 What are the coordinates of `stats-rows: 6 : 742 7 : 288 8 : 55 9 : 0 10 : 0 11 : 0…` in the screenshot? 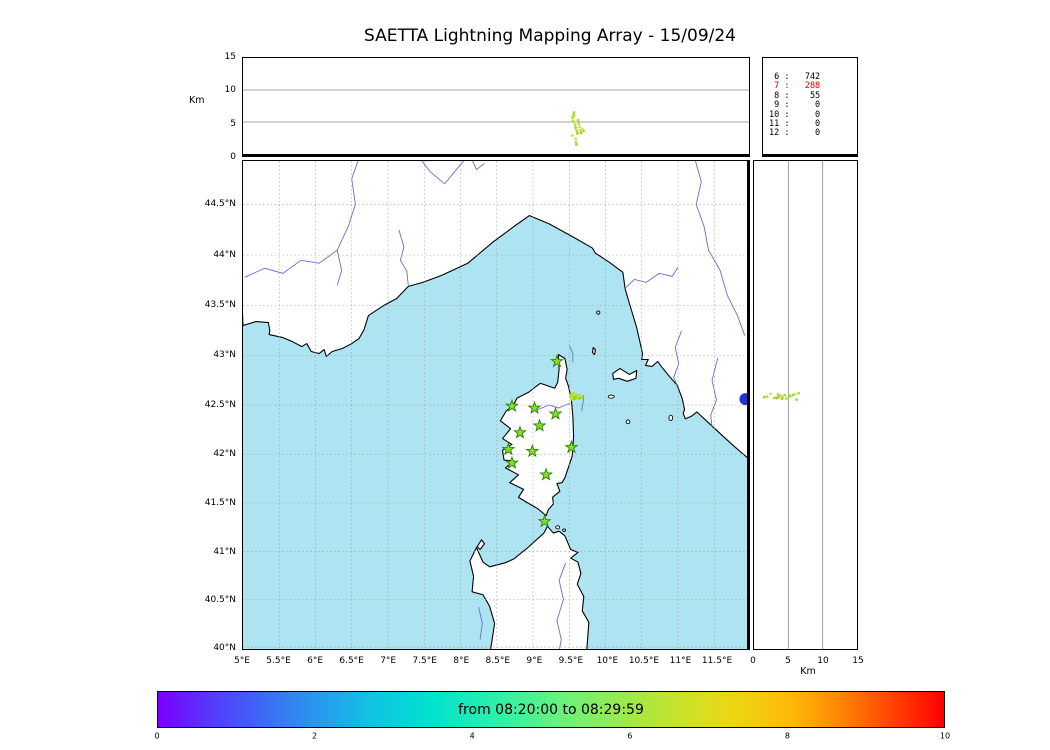 It's located at (813, 105).